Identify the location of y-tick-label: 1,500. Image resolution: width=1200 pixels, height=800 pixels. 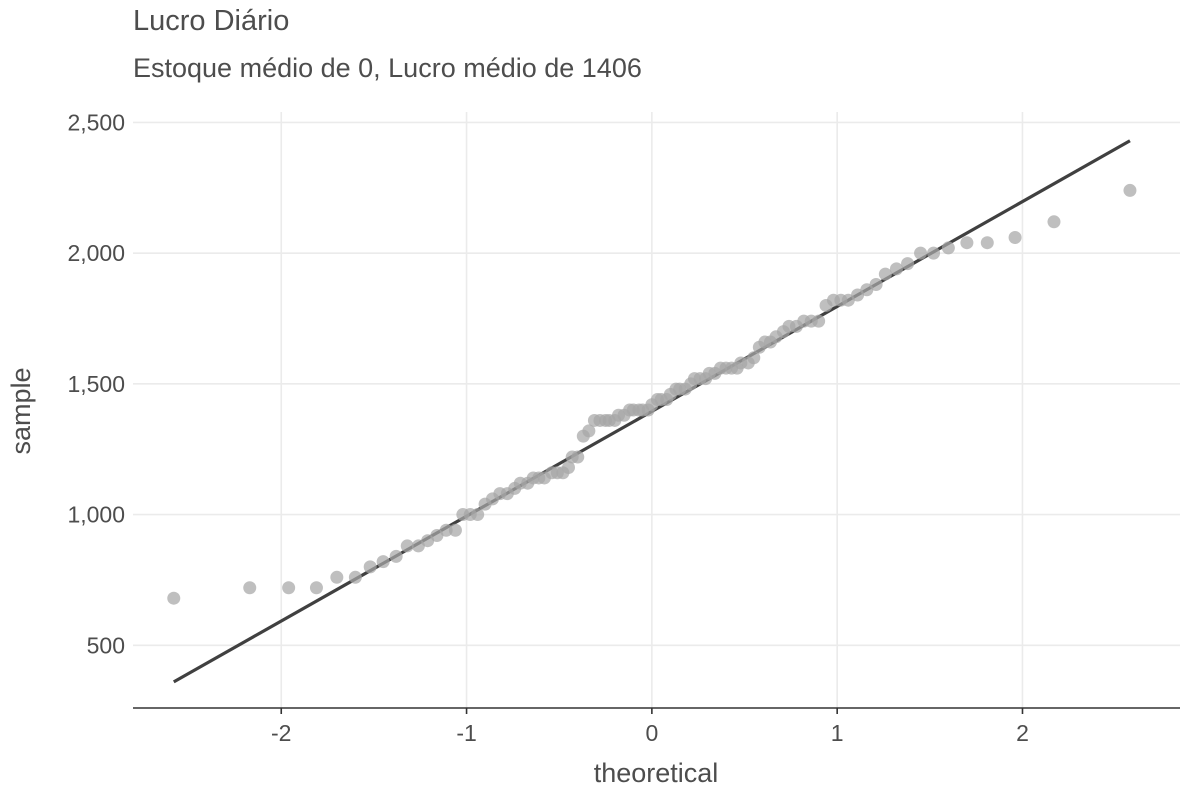
(96, 384).